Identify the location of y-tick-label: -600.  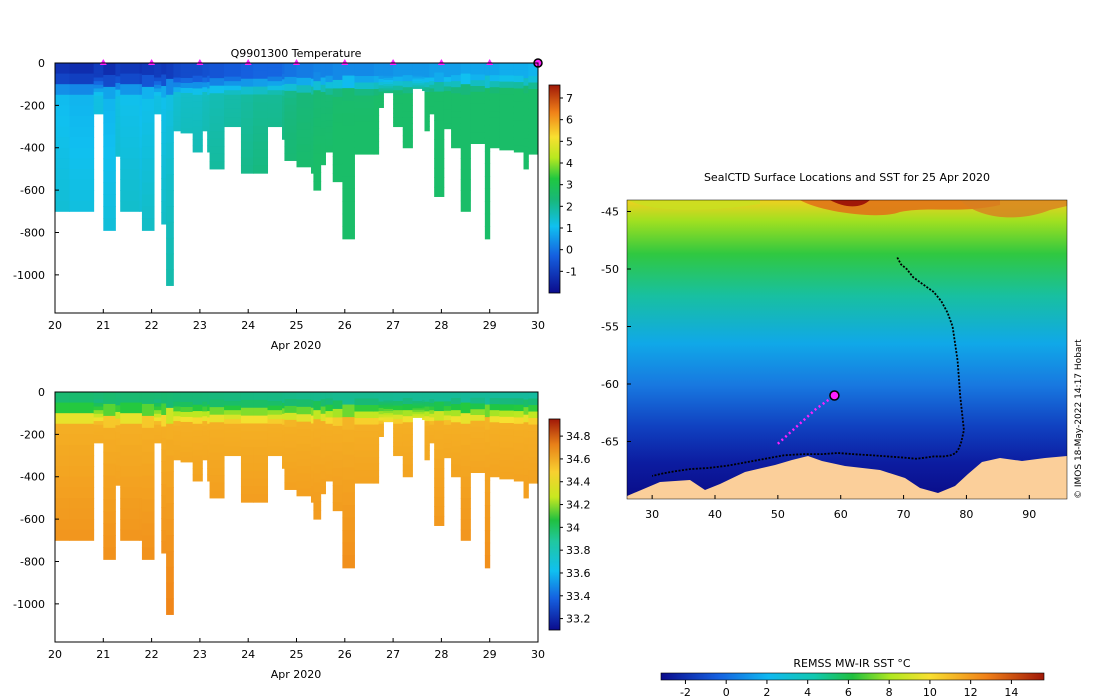
(32, 519).